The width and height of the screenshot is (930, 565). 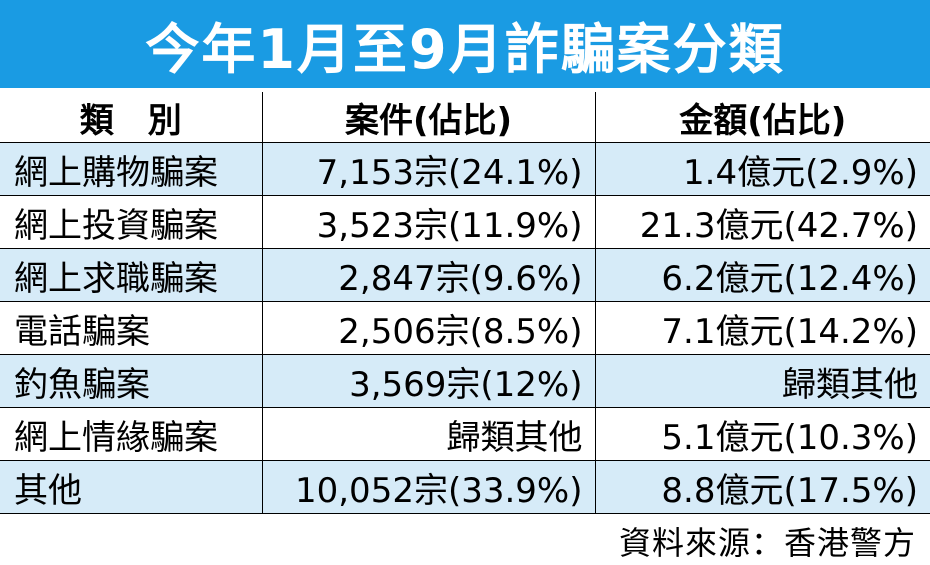 What do you see at coordinates (428, 222) in the screenshot?
I see `row-cases: 3,523宗(11.9%)` at bounding box center [428, 222].